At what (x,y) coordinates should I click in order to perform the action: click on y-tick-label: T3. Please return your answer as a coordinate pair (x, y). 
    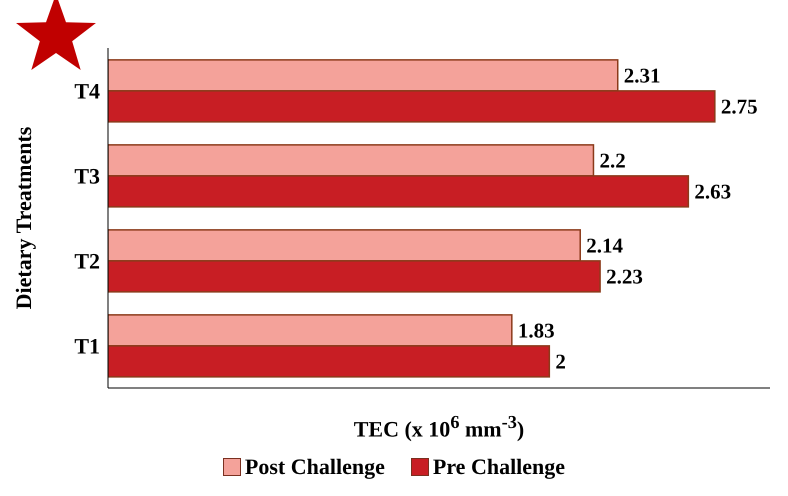
    Looking at the image, I should click on (87, 175).